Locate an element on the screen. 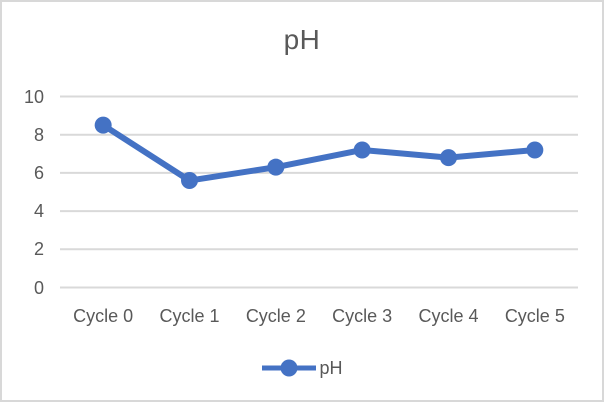  x-tick-label: Cycle 0 is located at coordinates (103, 316).